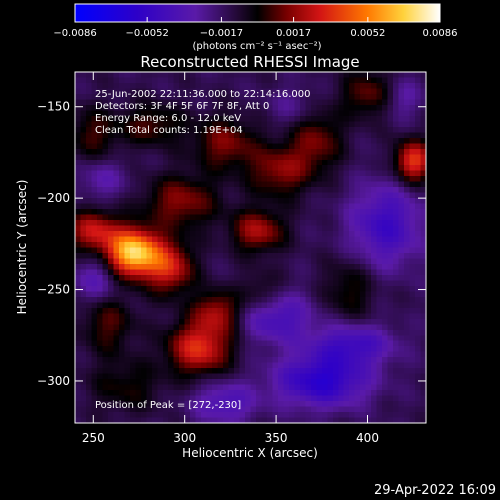  What do you see at coordinates (53, 107) in the screenshot?
I see `y-tick-label: −150` at bounding box center [53, 107].